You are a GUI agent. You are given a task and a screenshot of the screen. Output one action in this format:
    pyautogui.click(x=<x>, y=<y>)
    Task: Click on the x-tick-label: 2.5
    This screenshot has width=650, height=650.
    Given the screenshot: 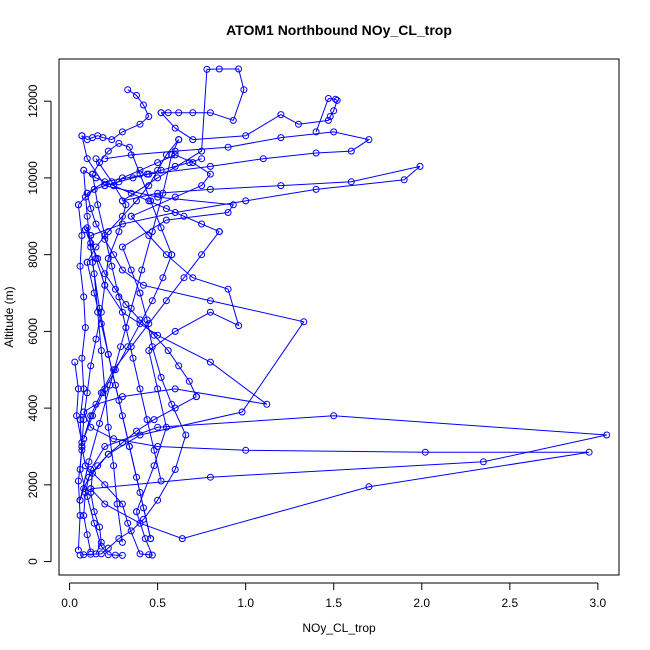 What is the action you would take?
    pyautogui.click(x=509, y=603)
    